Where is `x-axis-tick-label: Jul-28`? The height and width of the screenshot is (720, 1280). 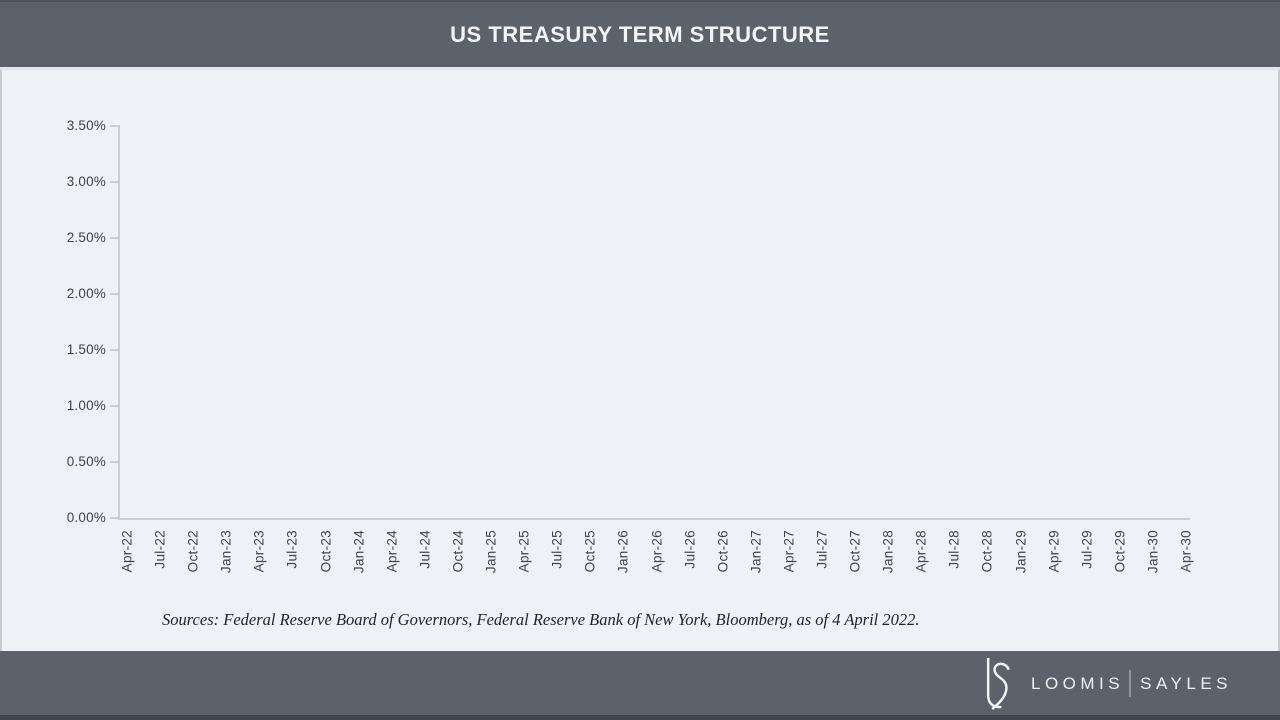 x-axis-tick-label: Jul-28 is located at coordinates (954, 549).